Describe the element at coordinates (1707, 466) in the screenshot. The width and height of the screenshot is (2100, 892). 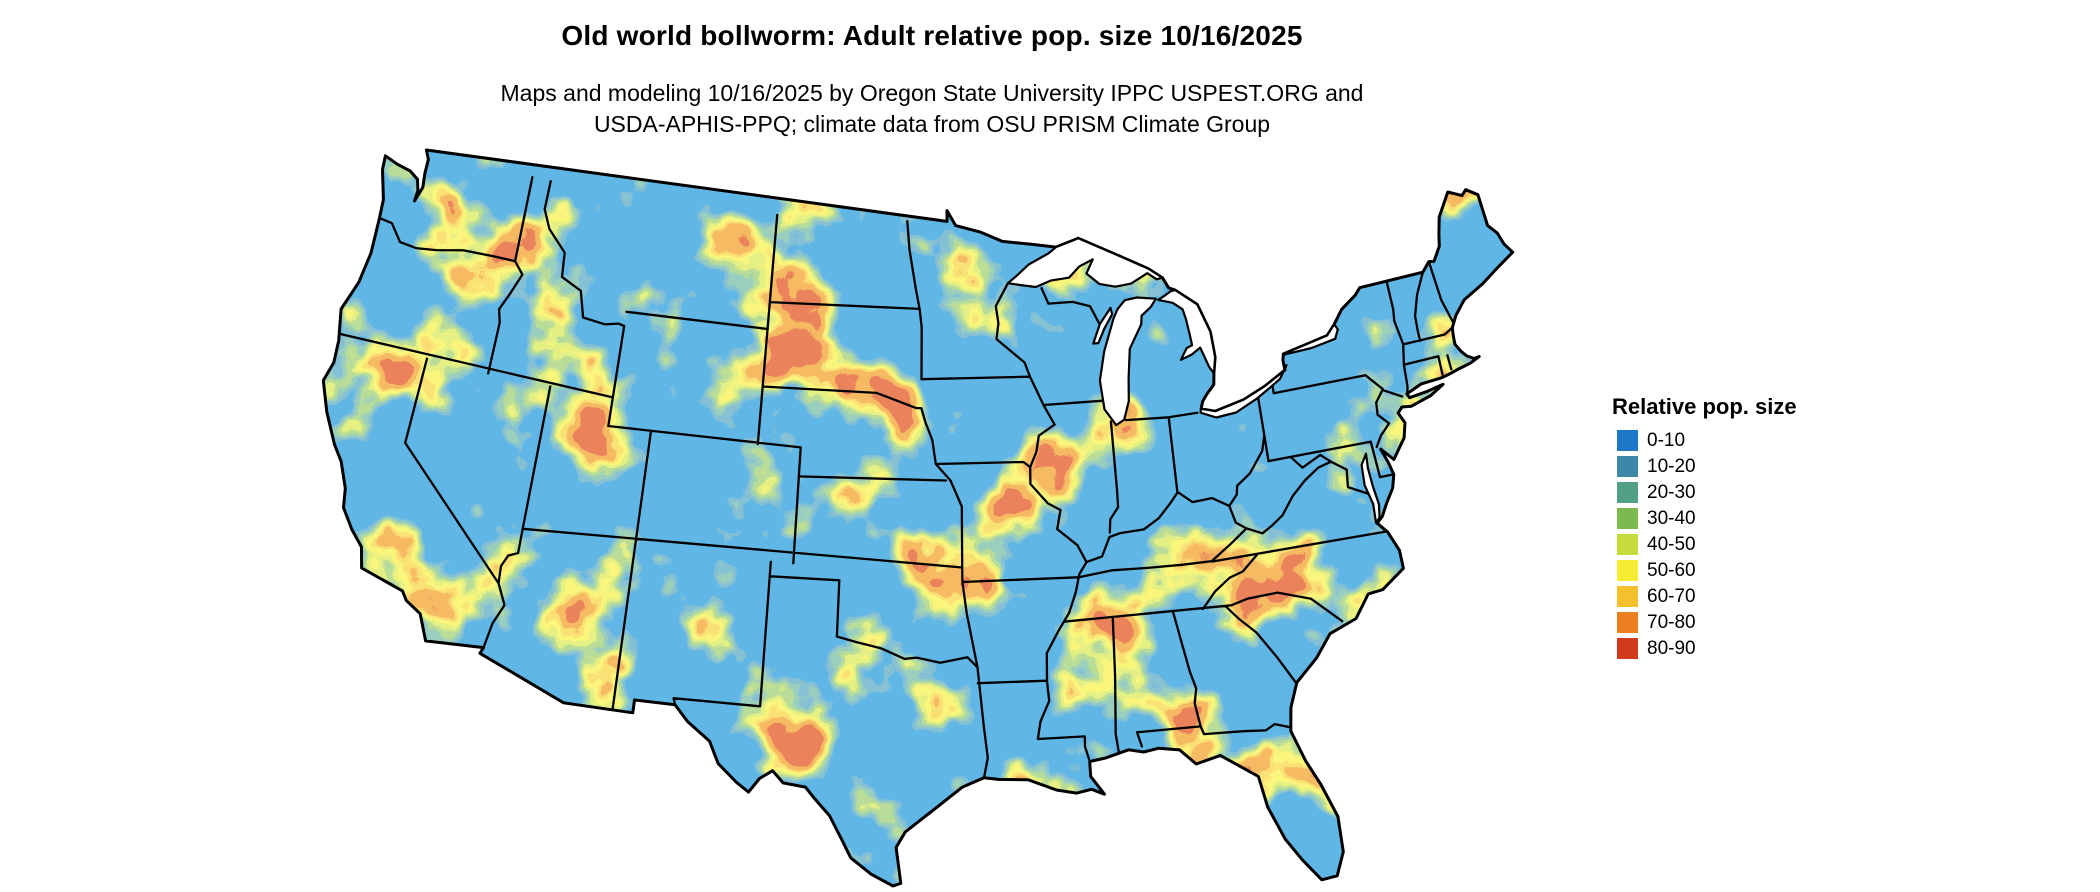
I see `legend-entry: 10-20` at that location.